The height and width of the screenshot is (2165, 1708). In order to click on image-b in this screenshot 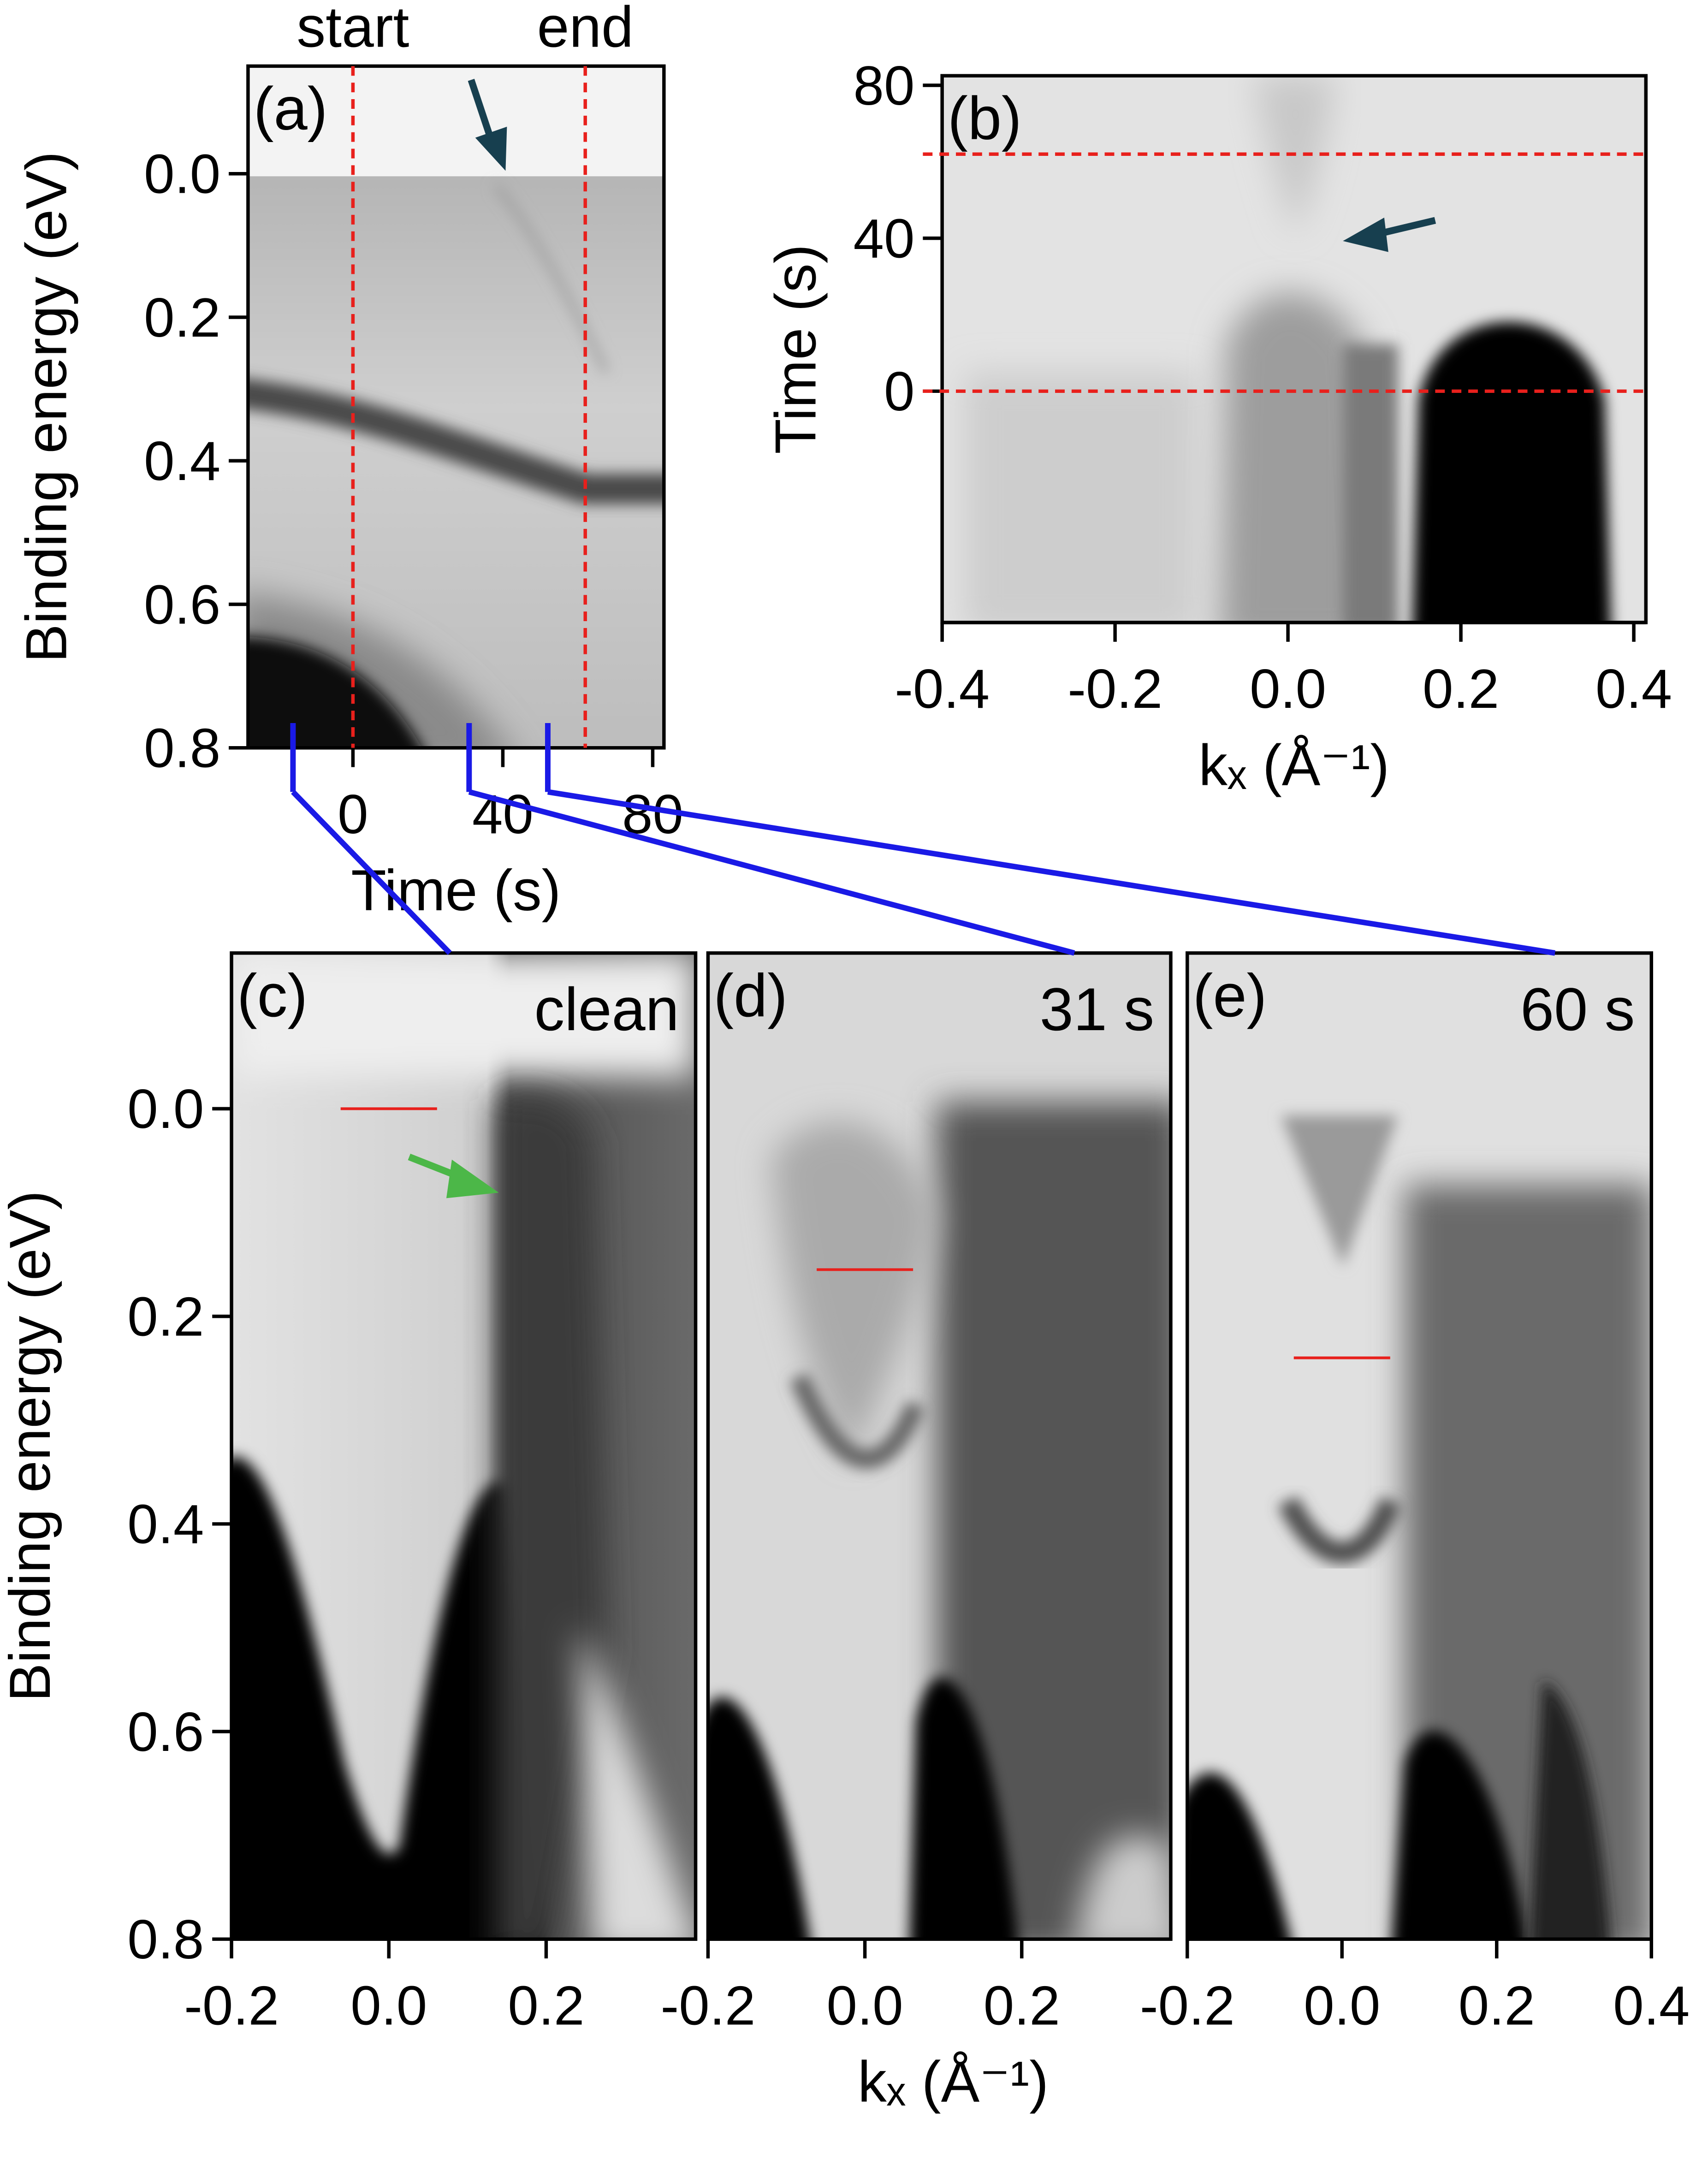, I will do `click(1294, 349)`.